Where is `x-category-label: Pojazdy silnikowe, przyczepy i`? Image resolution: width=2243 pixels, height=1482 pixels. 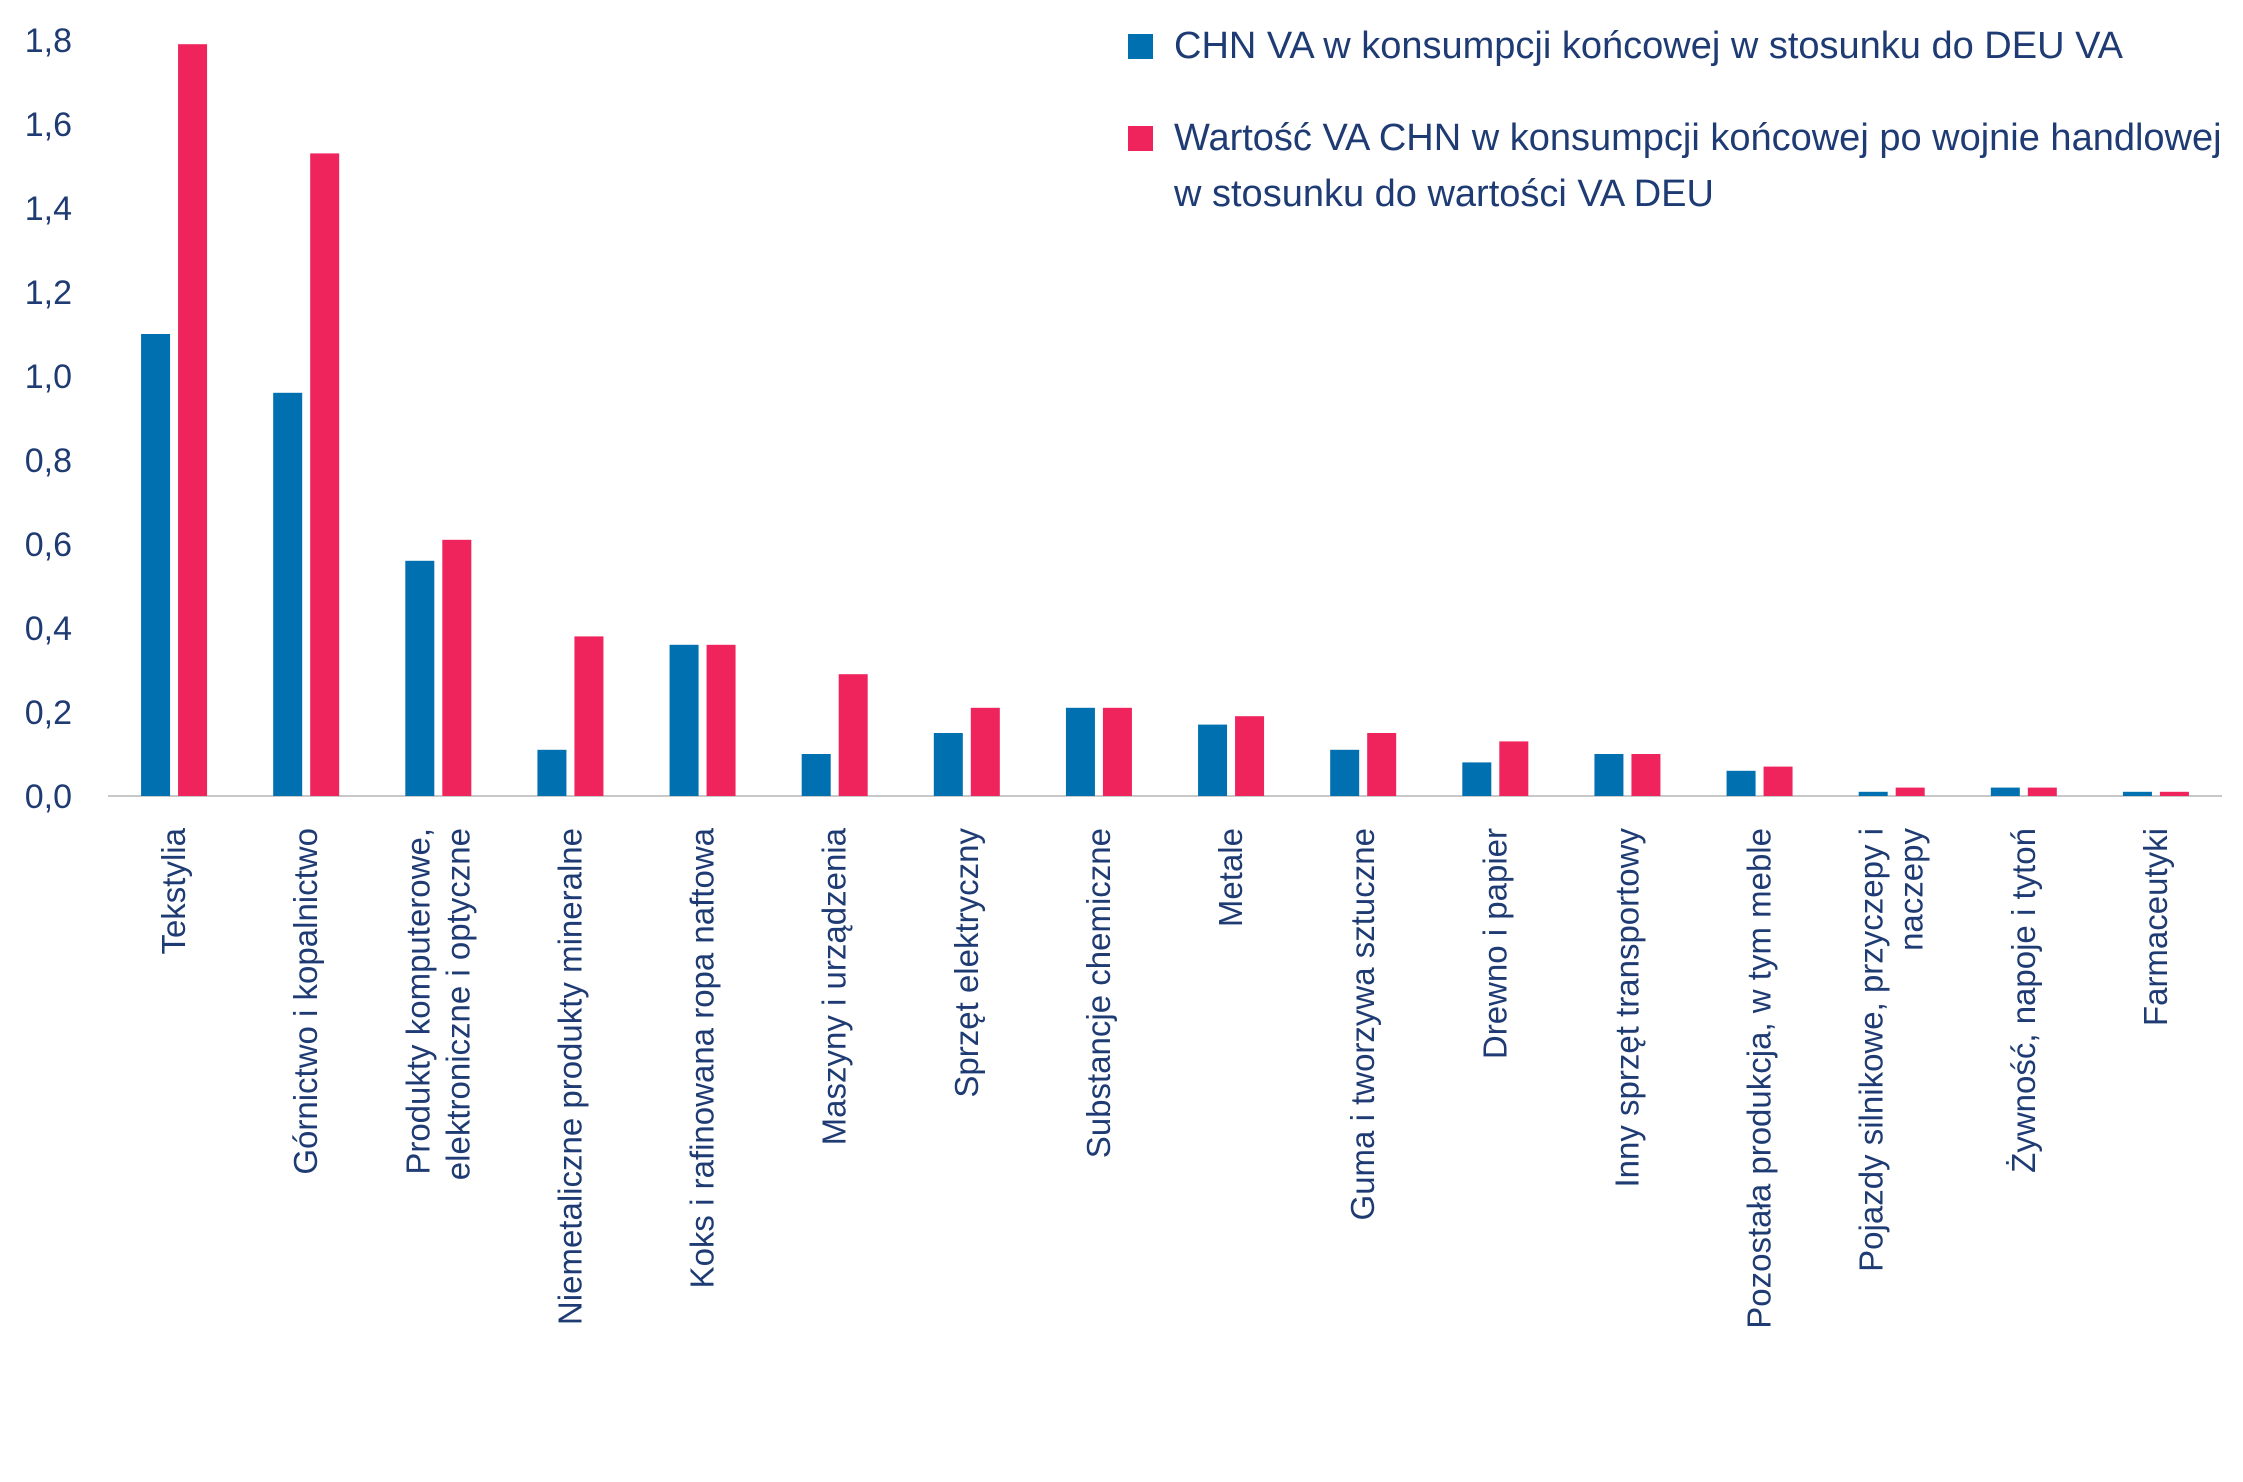 x-category-label: Pojazdy silnikowe, przyczepy i is located at coordinates (1871, 1050).